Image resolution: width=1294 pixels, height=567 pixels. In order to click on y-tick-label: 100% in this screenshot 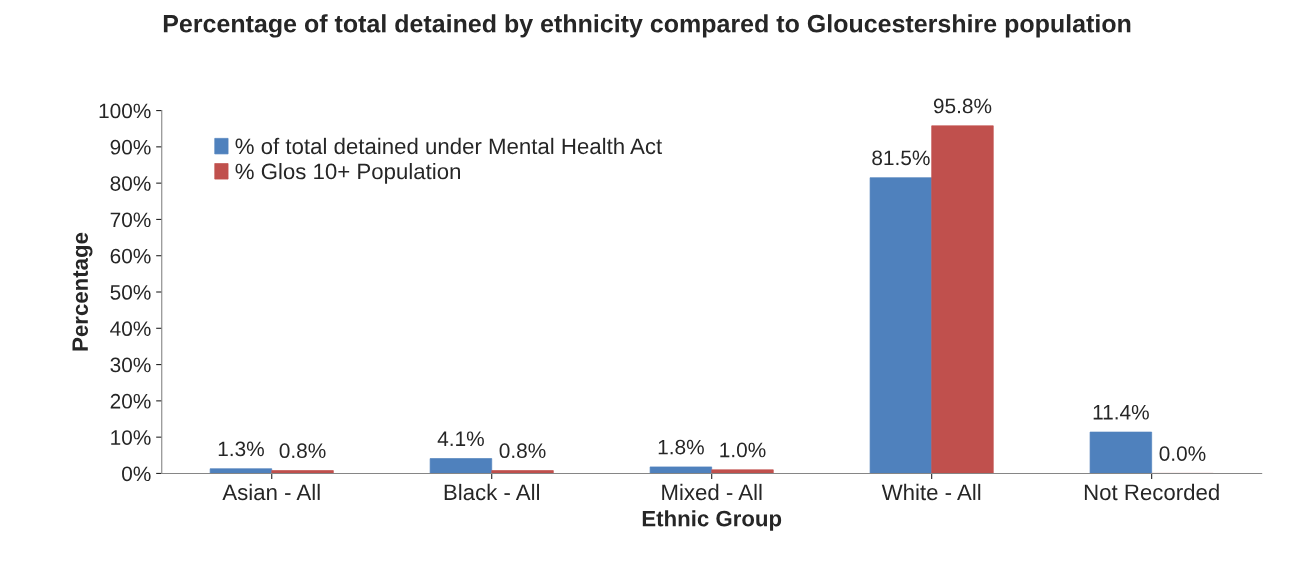, I will do `click(125, 111)`.